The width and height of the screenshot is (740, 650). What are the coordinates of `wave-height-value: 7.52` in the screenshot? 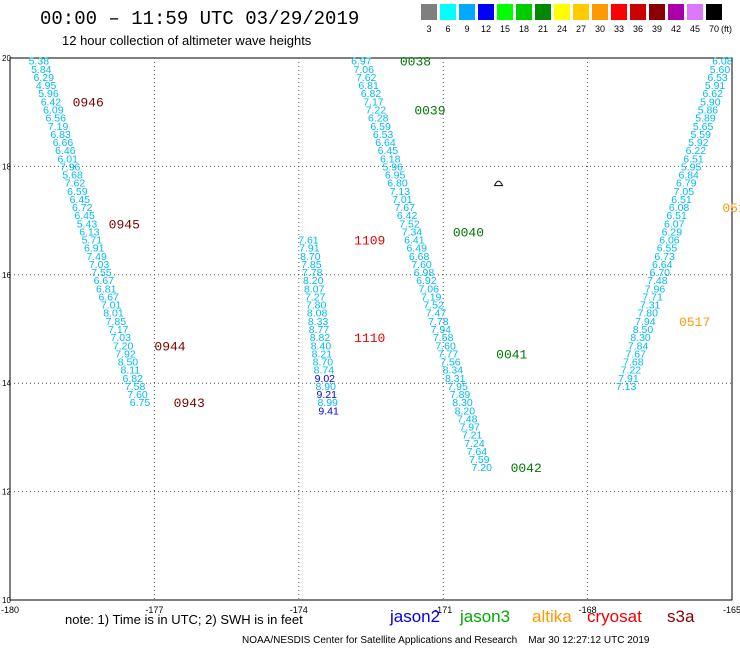 It's located at (409, 224).